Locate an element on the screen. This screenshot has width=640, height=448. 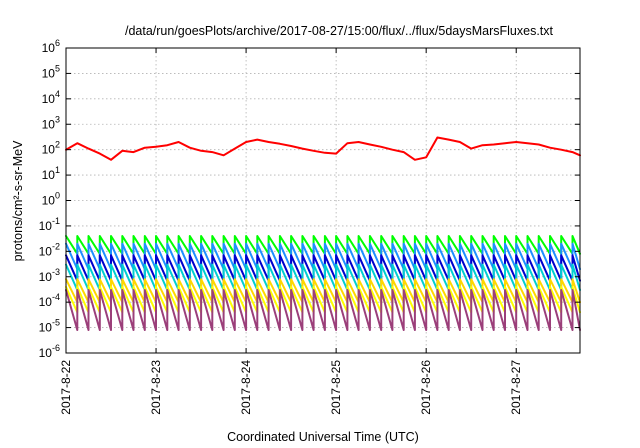
x-tick-label: 2017-8-24 is located at coordinates (246, 387).